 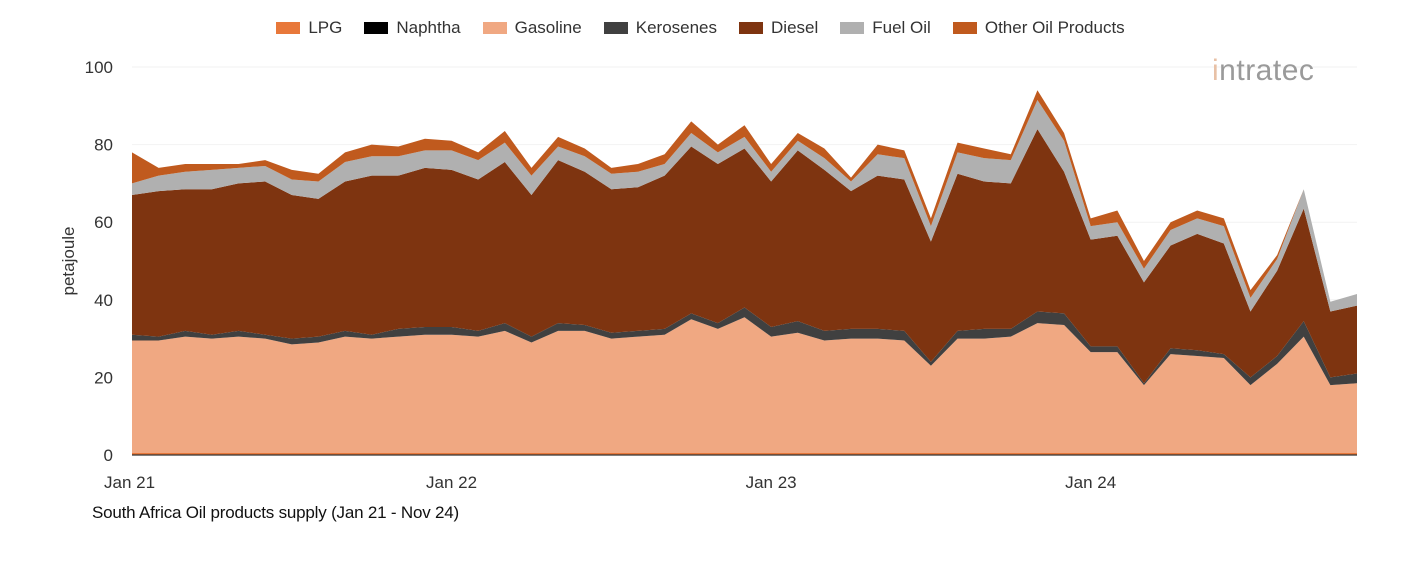 What do you see at coordinates (548, 27) in the screenshot?
I see `legend-label: Gasoline` at bounding box center [548, 27].